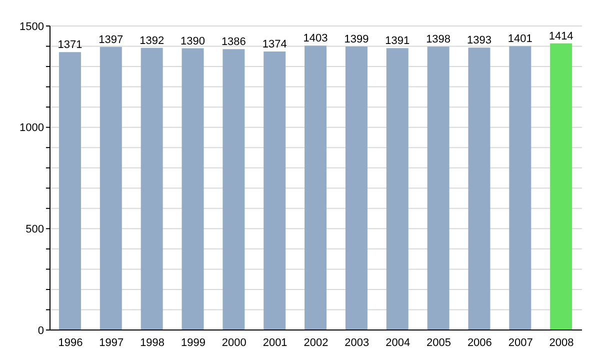  What do you see at coordinates (479, 342) in the screenshot?
I see `x-tick-label: 2006` at bounding box center [479, 342].